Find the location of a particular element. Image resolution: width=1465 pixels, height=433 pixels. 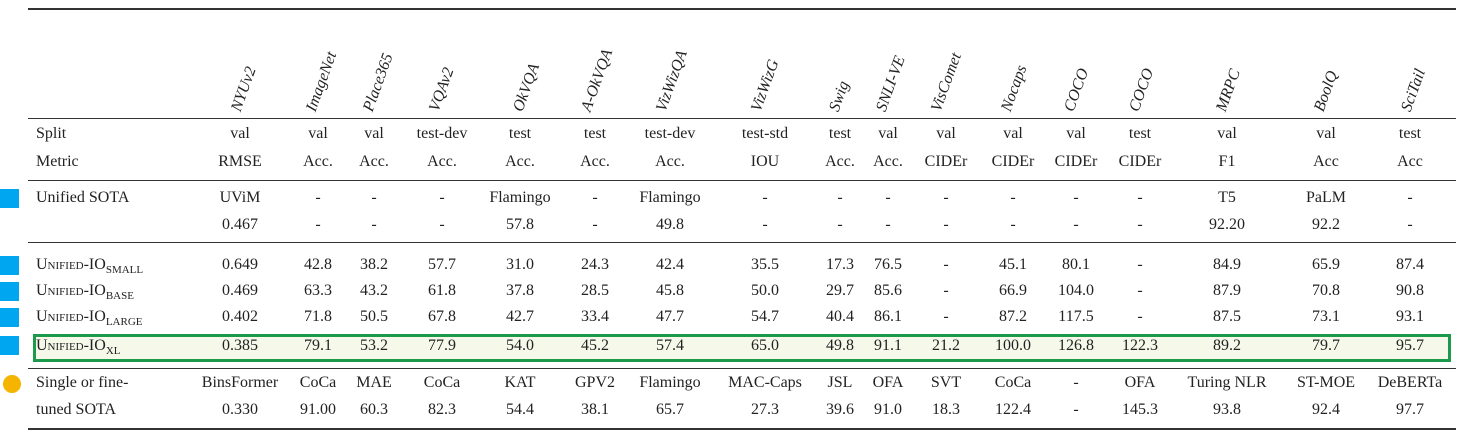

column-header-label: Nocaps is located at coordinates (1014, 88).